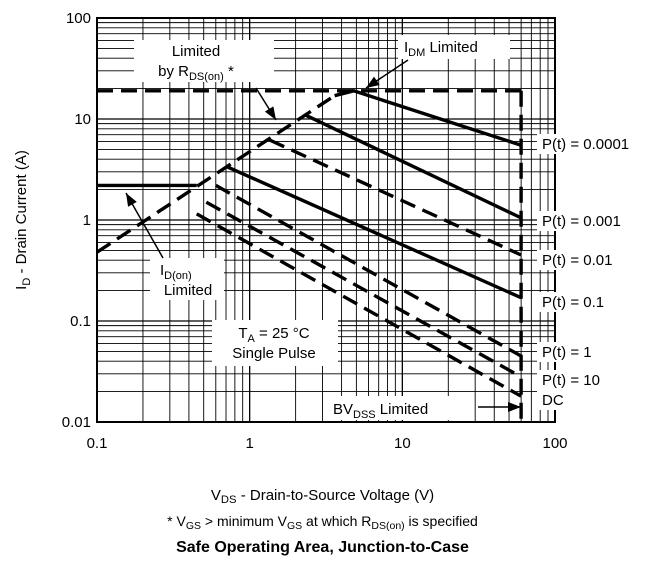 The image size is (645, 567). What do you see at coordinates (514, 407) in the screenshot?
I see `bv-arrow-head` at bounding box center [514, 407].